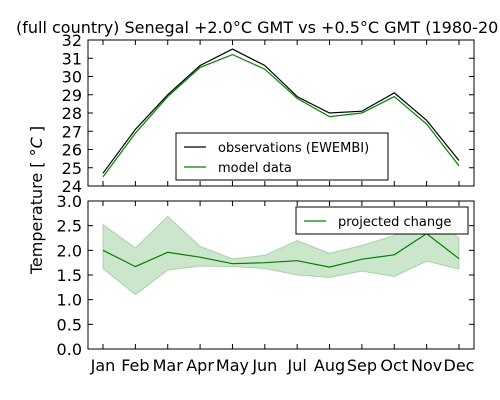  Describe the element at coordinates (69, 201) in the screenshot. I see `bottom-ytick-label: 3.0` at that location.